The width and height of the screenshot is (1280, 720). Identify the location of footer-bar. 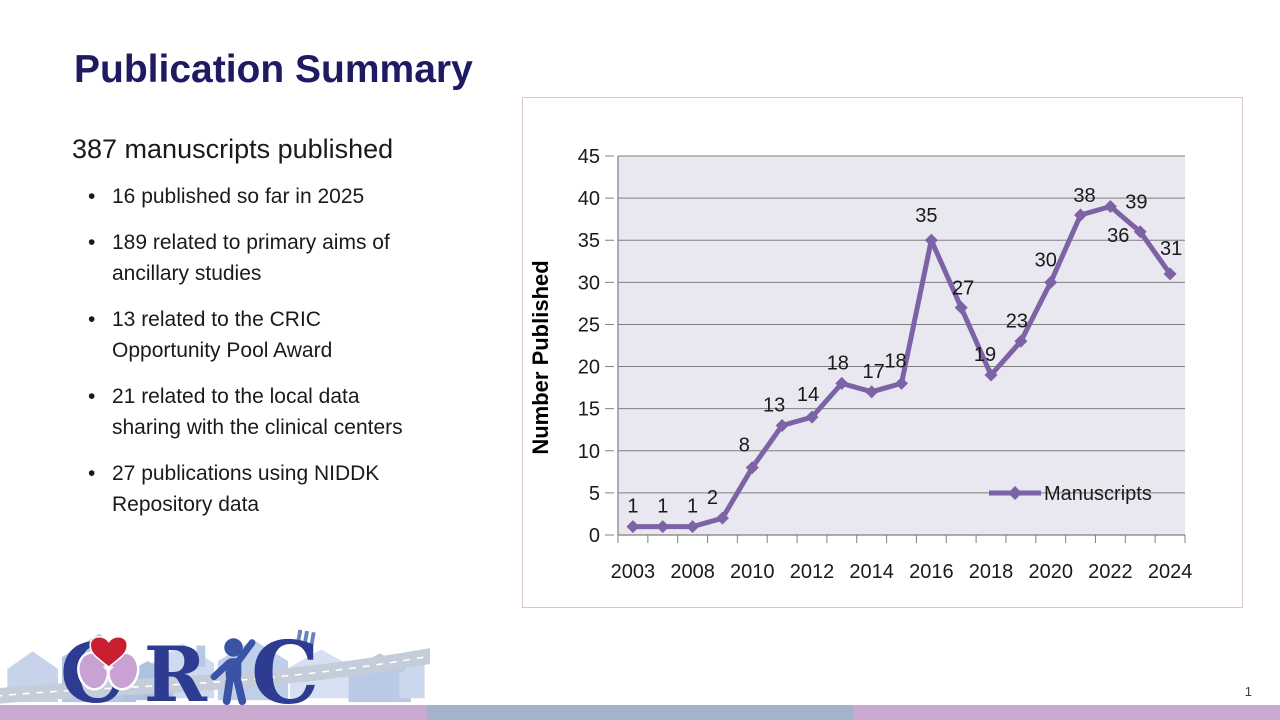
(640, 712).